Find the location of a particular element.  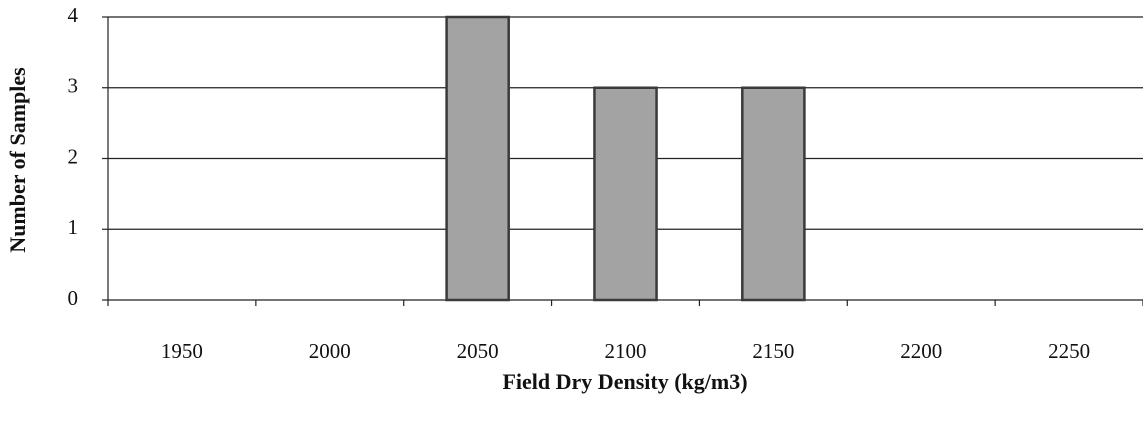

x-tick-label: 2150 is located at coordinates (773, 351).